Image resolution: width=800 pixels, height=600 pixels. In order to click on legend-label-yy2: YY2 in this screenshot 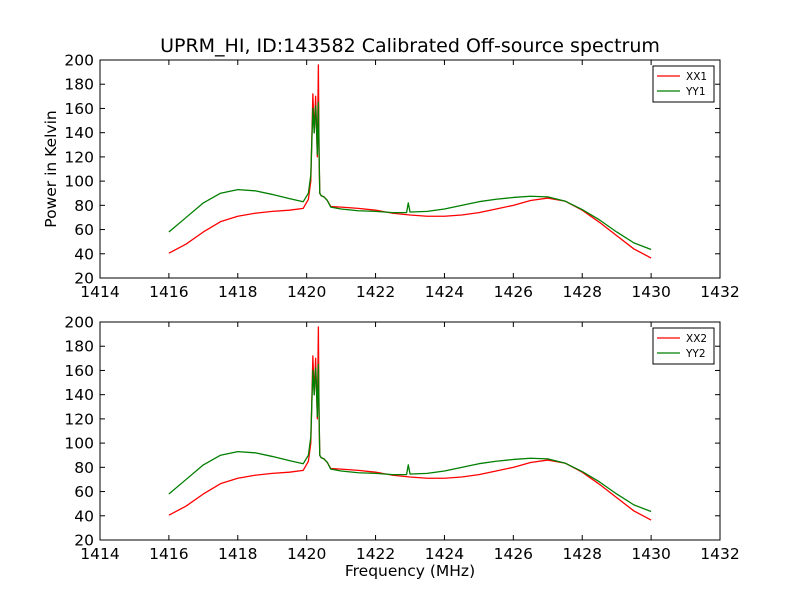, I will do `click(695, 354)`.